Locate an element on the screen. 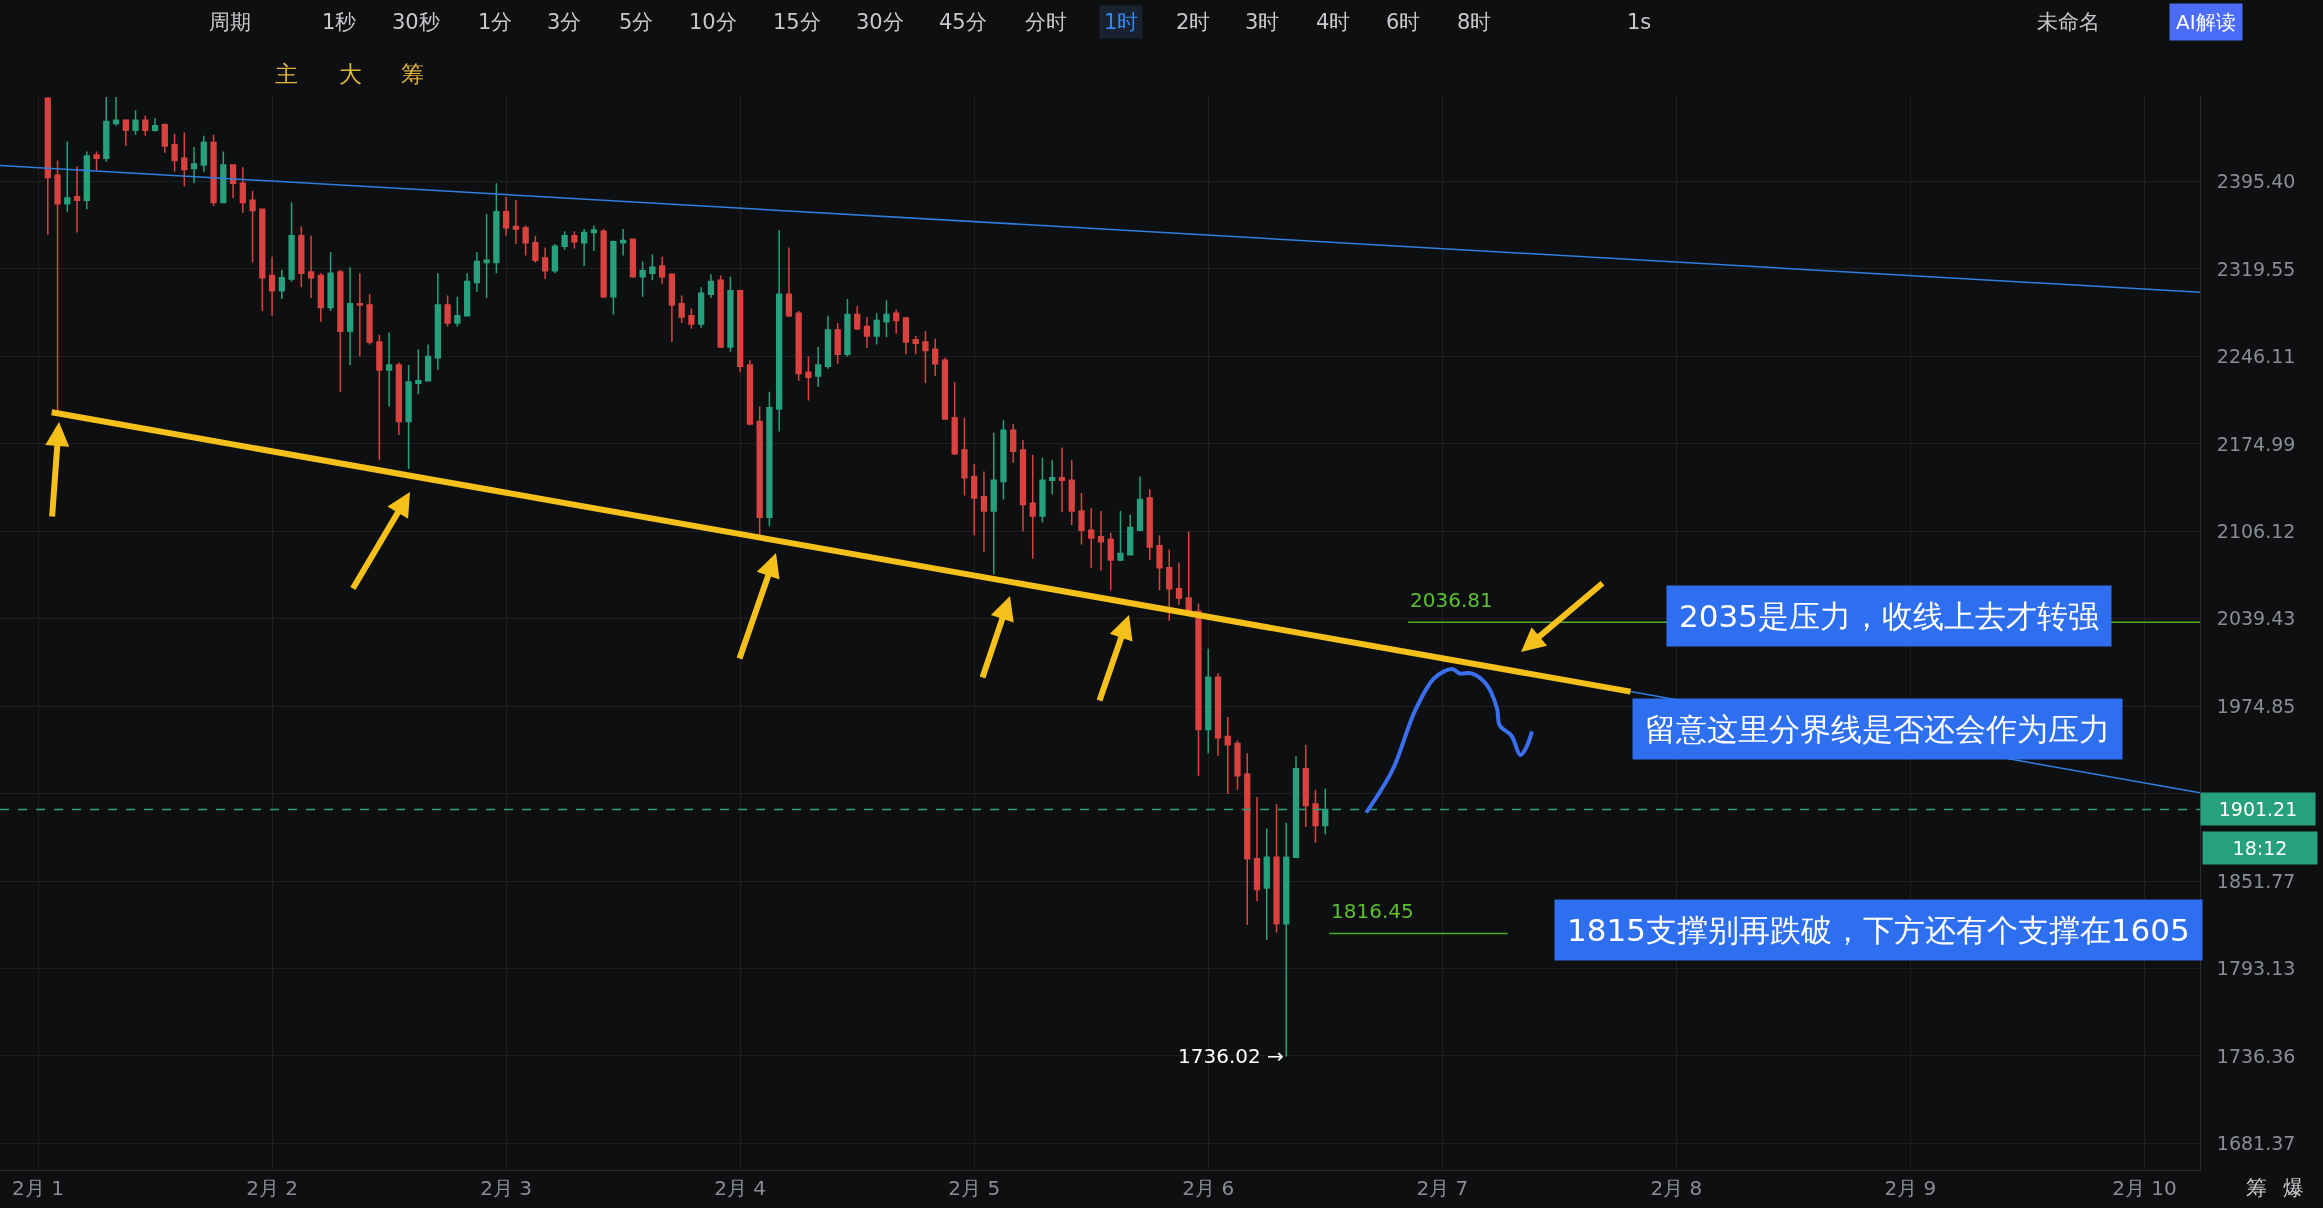  text: 筹 is located at coordinates (412, 74).